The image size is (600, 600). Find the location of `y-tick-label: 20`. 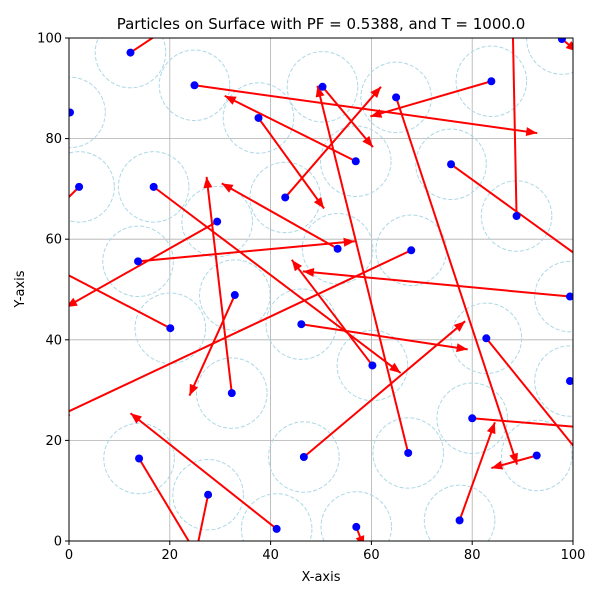

y-tick-label: 20 is located at coordinates (53, 441).